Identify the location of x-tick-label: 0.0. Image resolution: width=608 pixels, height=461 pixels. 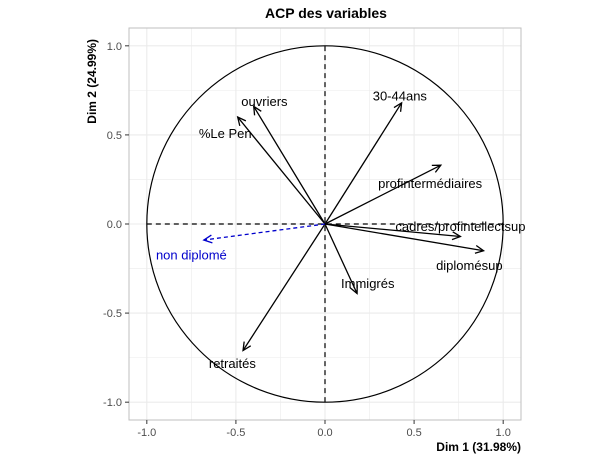
(324, 433).